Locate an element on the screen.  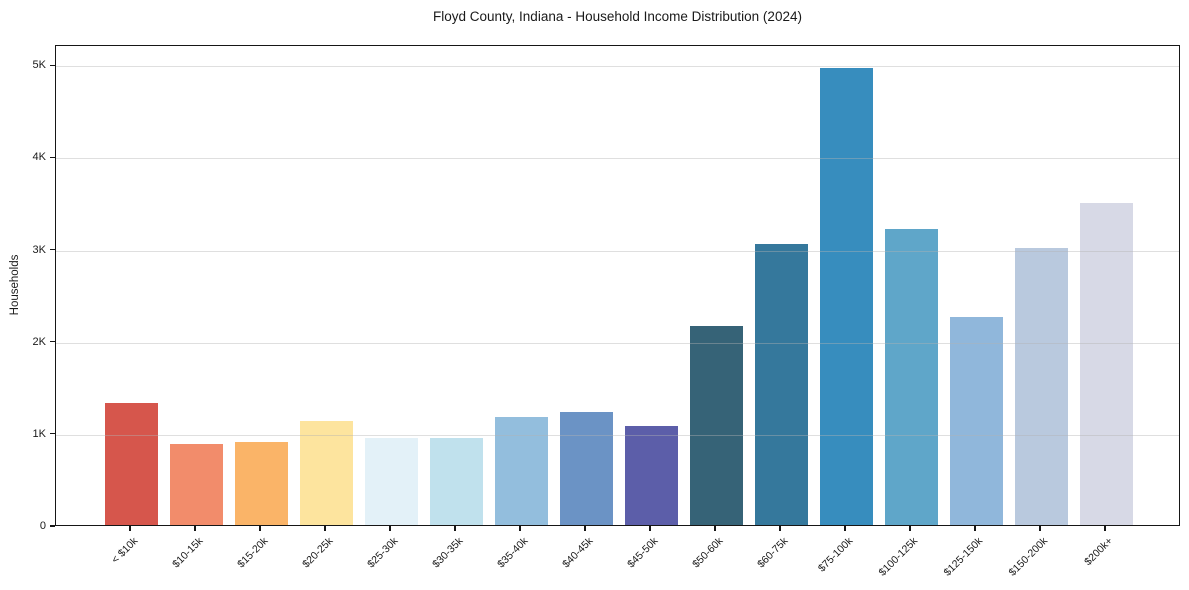
gridline-2000 is located at coordinates (617, 343).